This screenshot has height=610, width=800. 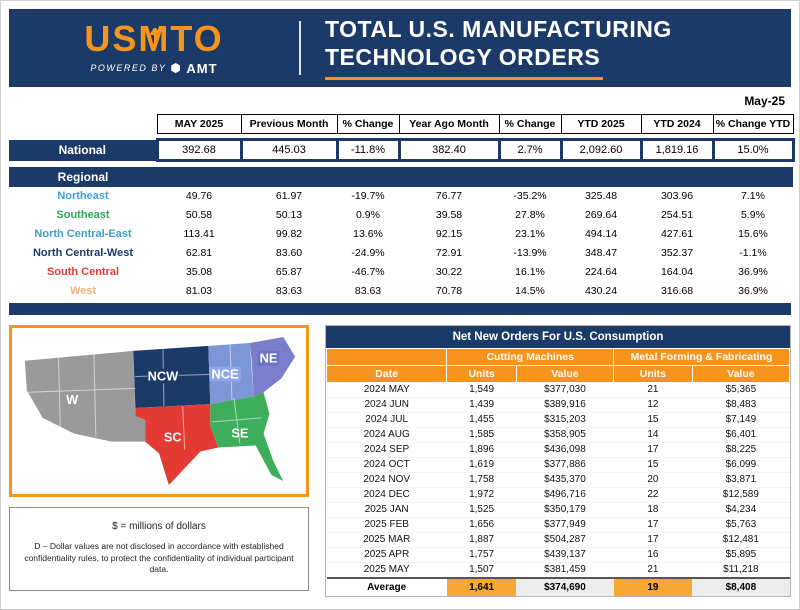 What do you see at coordinates (558, 405) in the screenshot?
I see `orders-row: 2024 JUN 1,439 $389,916 12 $8,483` at bounding box center [558, 405].